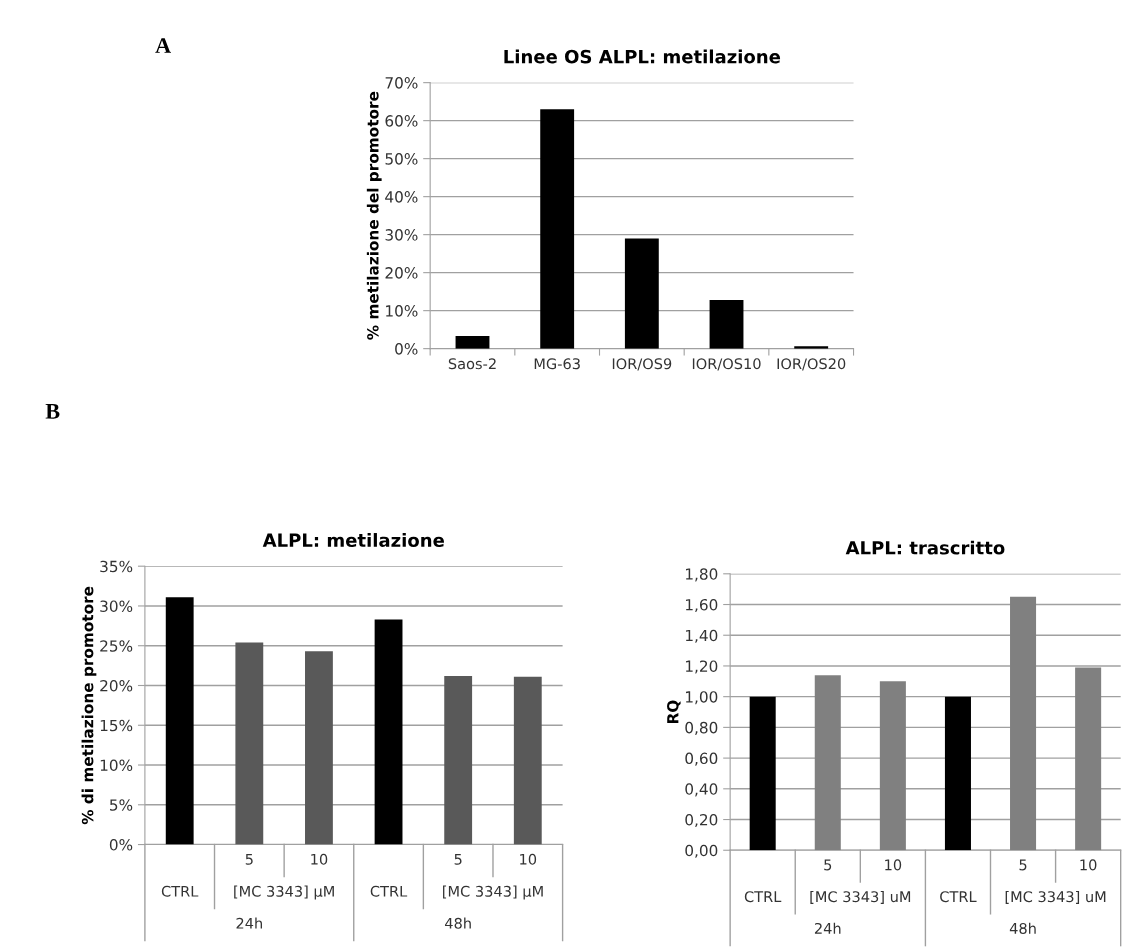 The height and width of the screenshot is (950, 1132). I want to click on y-tick-label: 1,00, so click(702, 698).